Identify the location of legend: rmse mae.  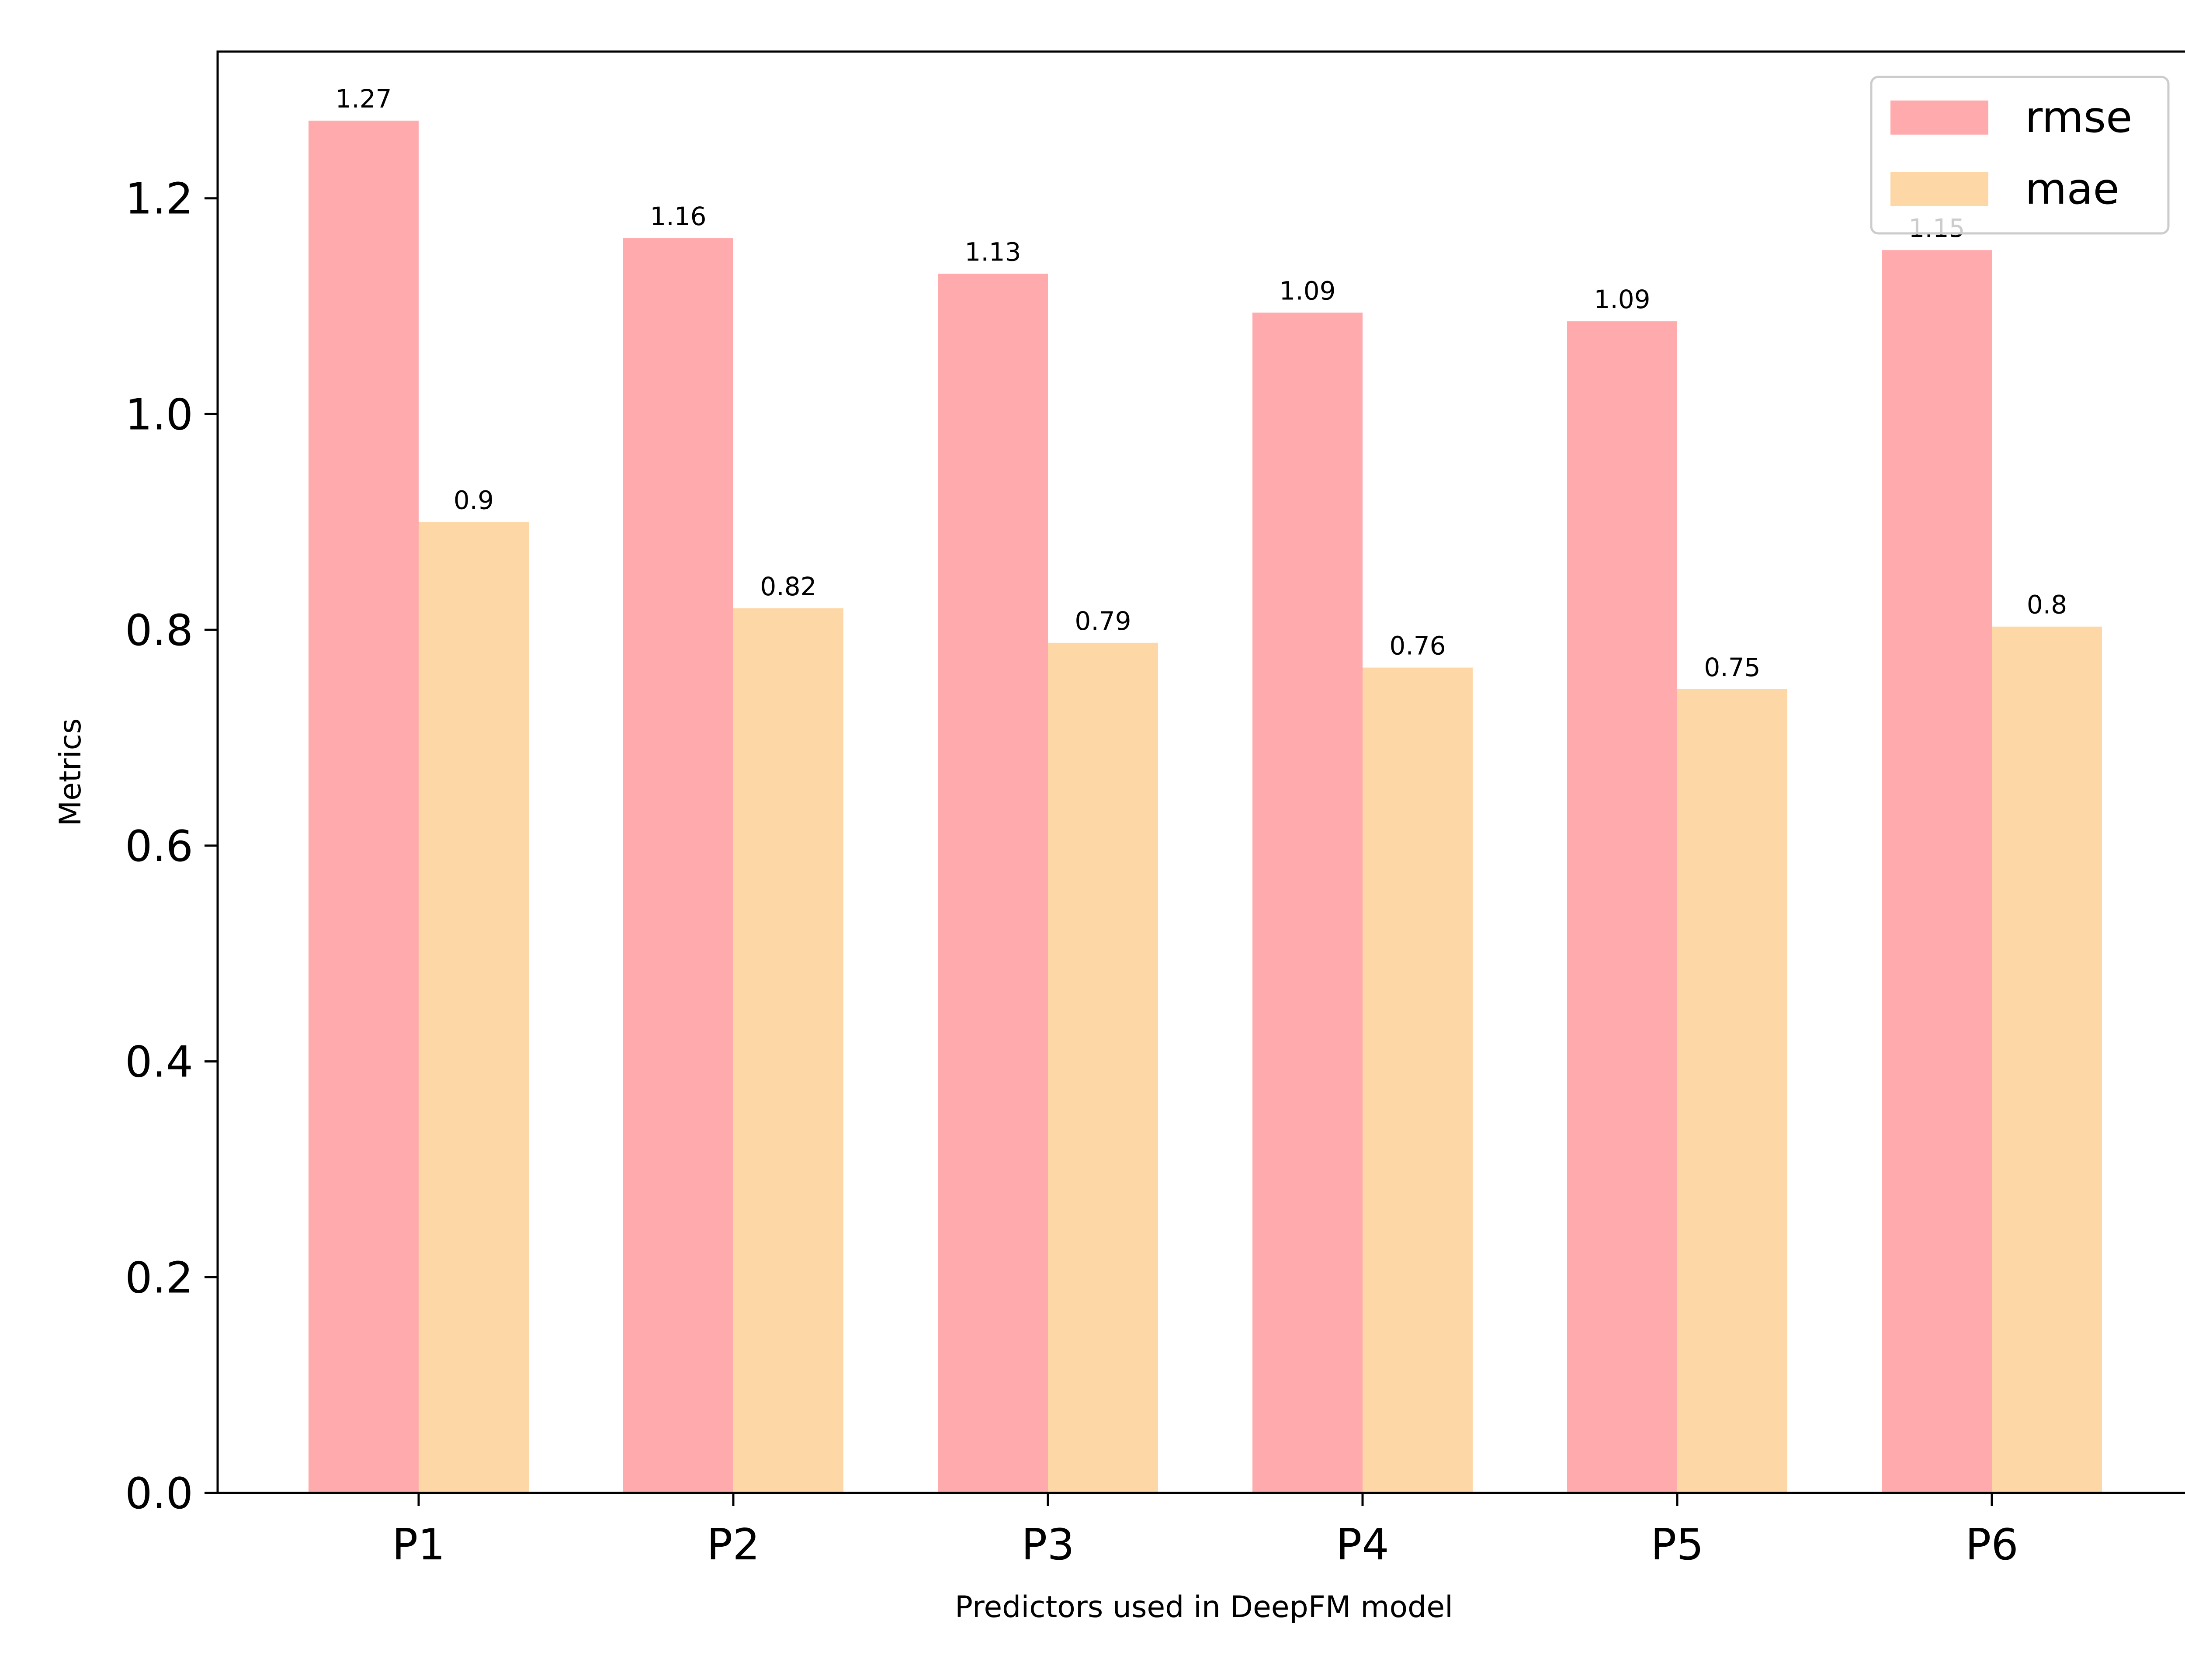
(2020, 155).